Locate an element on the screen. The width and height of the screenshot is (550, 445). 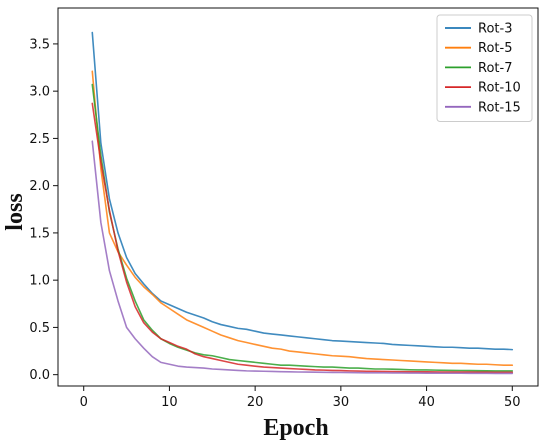
y-tick-label: 2.5 is located at coordinates (39, 139).